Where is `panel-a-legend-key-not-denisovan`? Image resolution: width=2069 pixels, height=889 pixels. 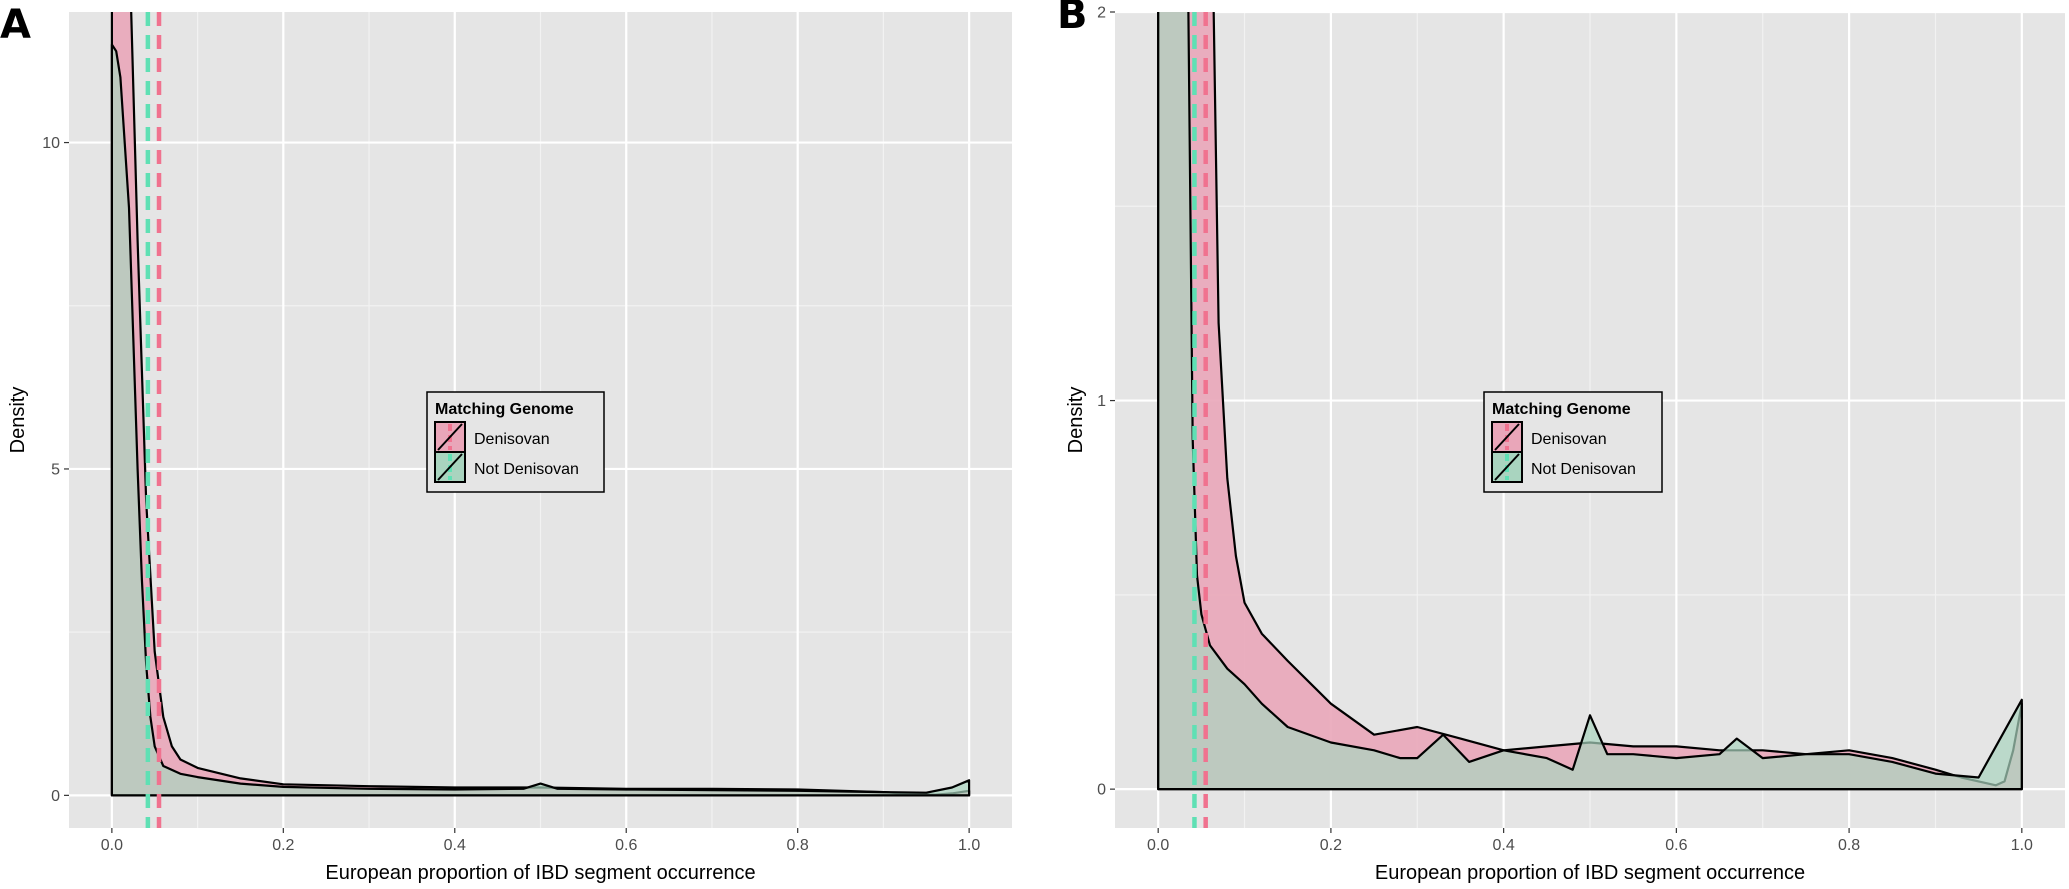
panel-a-legend-key-not-denisovan is located at coordinates (450, 467).